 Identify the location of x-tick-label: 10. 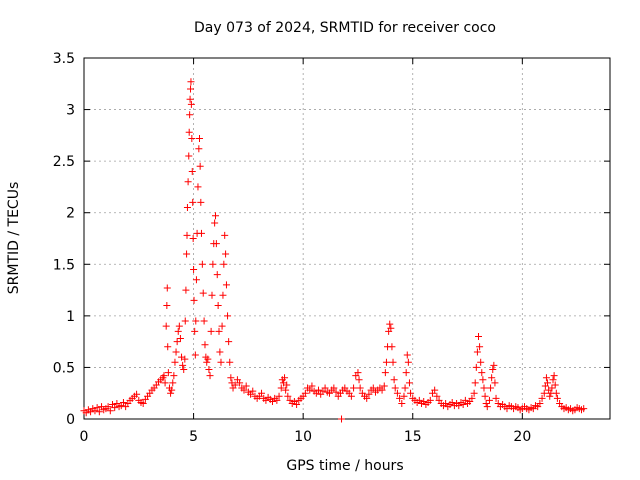
(303, 437).